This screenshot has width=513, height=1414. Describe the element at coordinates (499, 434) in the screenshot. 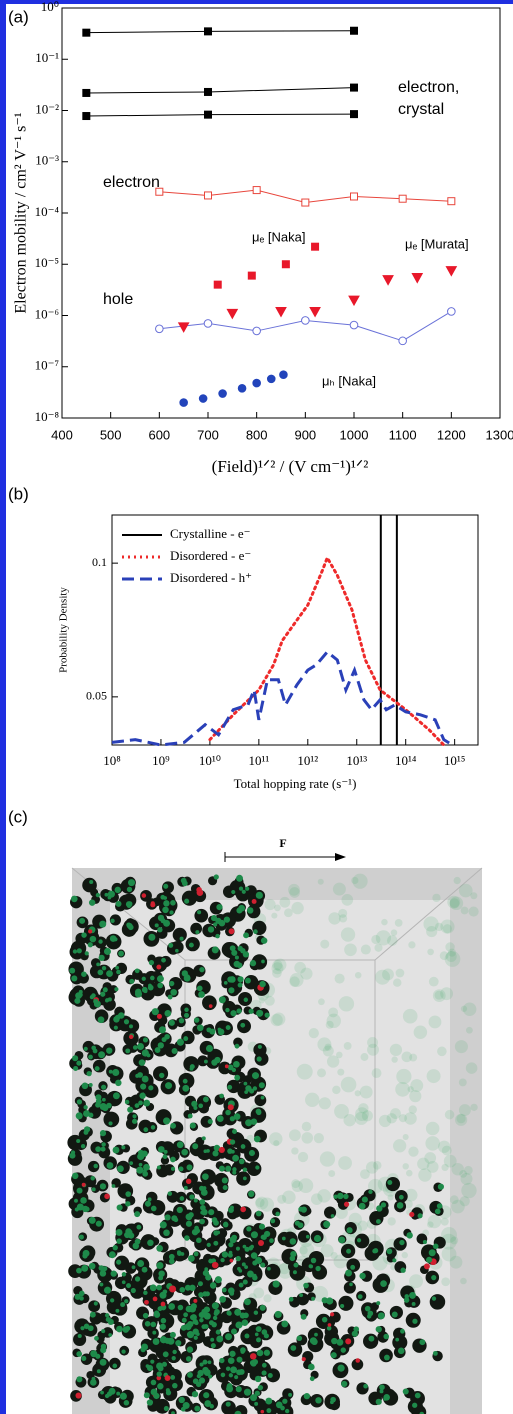

I see `x-tick-label: 1300` at that location.